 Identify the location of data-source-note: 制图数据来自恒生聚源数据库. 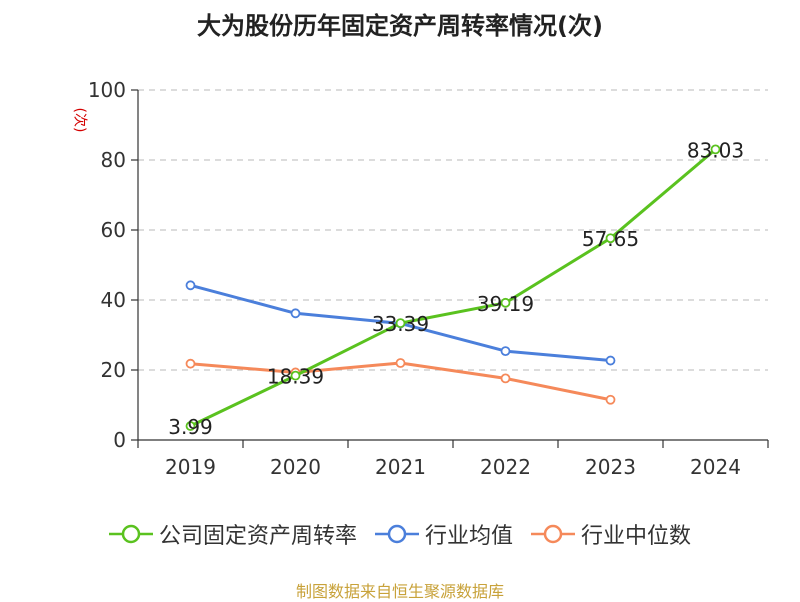
(399, 591).